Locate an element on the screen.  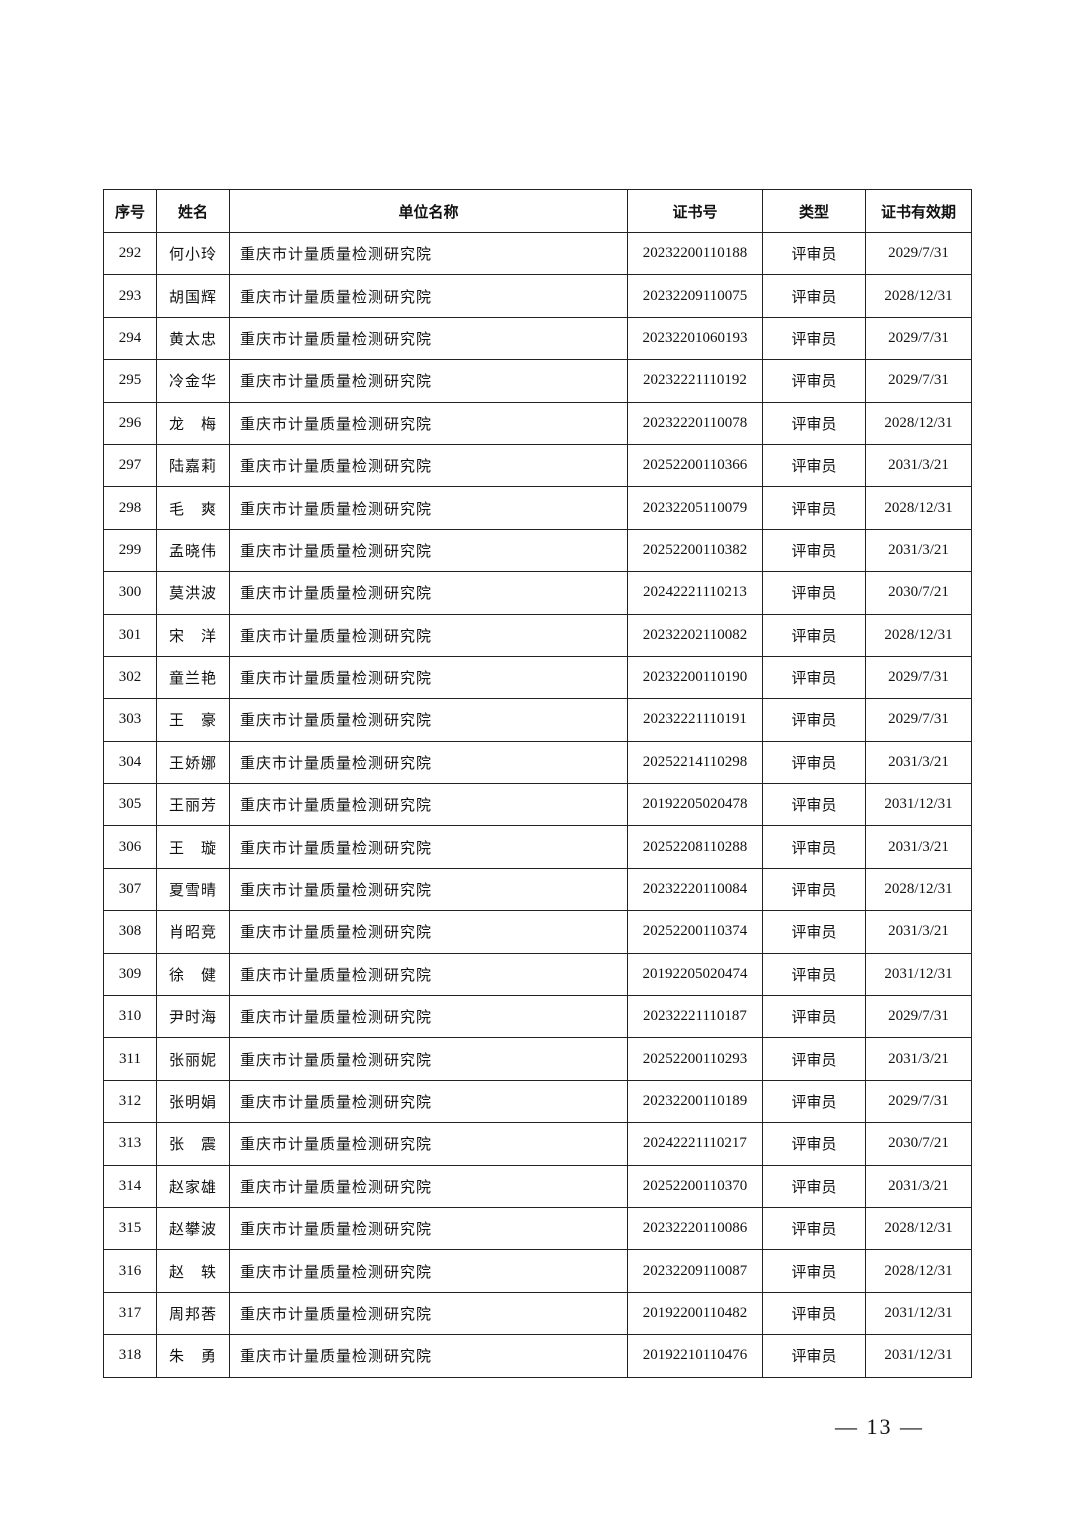
cell-certificate-no: 20232220110078 is located at coordinates (695, 423).